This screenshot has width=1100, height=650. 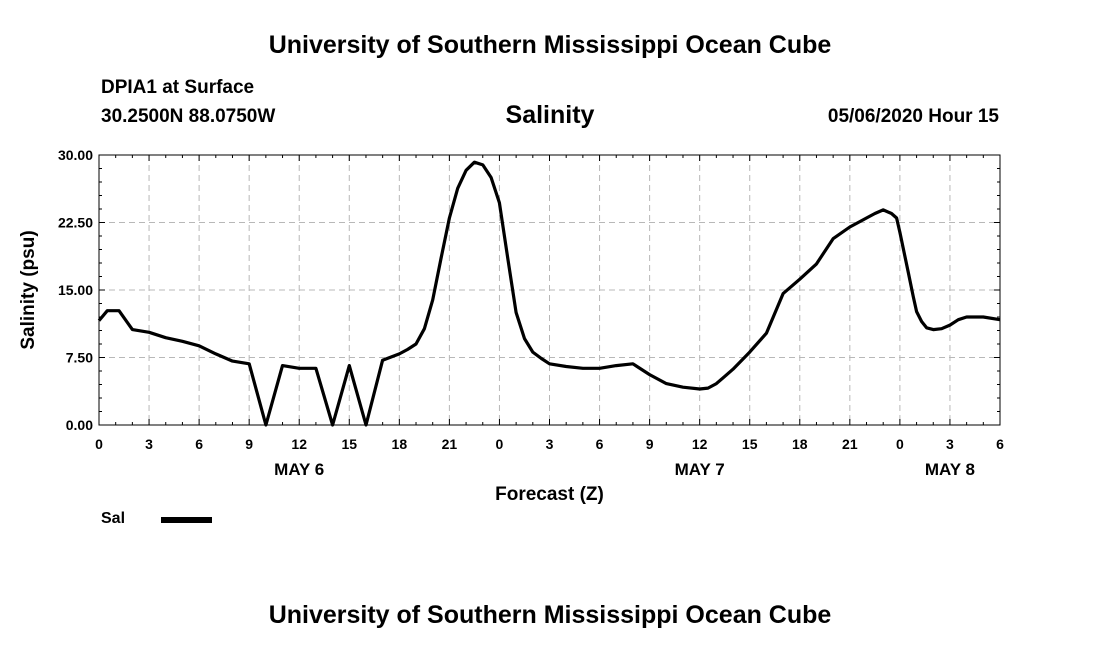 What do you see at coordinates (79, 425) in the screenshot?
I see `y-tick-label: 0.00` at bounding box center [79, 425].